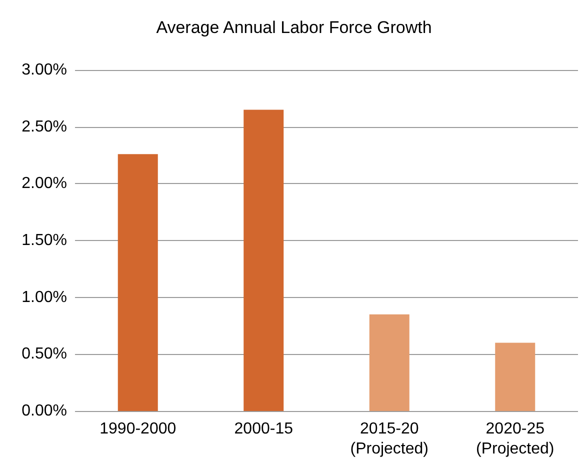 The height and width of the screenshot is (475, 588). What do you see at coordinates (44, 70) in the screenshot?
I see `y-tick-label: 3.00%` at bounding box center [44, 70].